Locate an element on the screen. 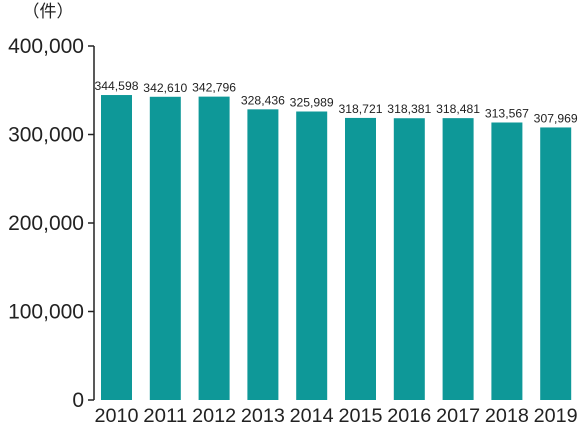 This screenshot has width=579, height=430. bar-value-label: 328,436 is located at coordinates (263, 100).